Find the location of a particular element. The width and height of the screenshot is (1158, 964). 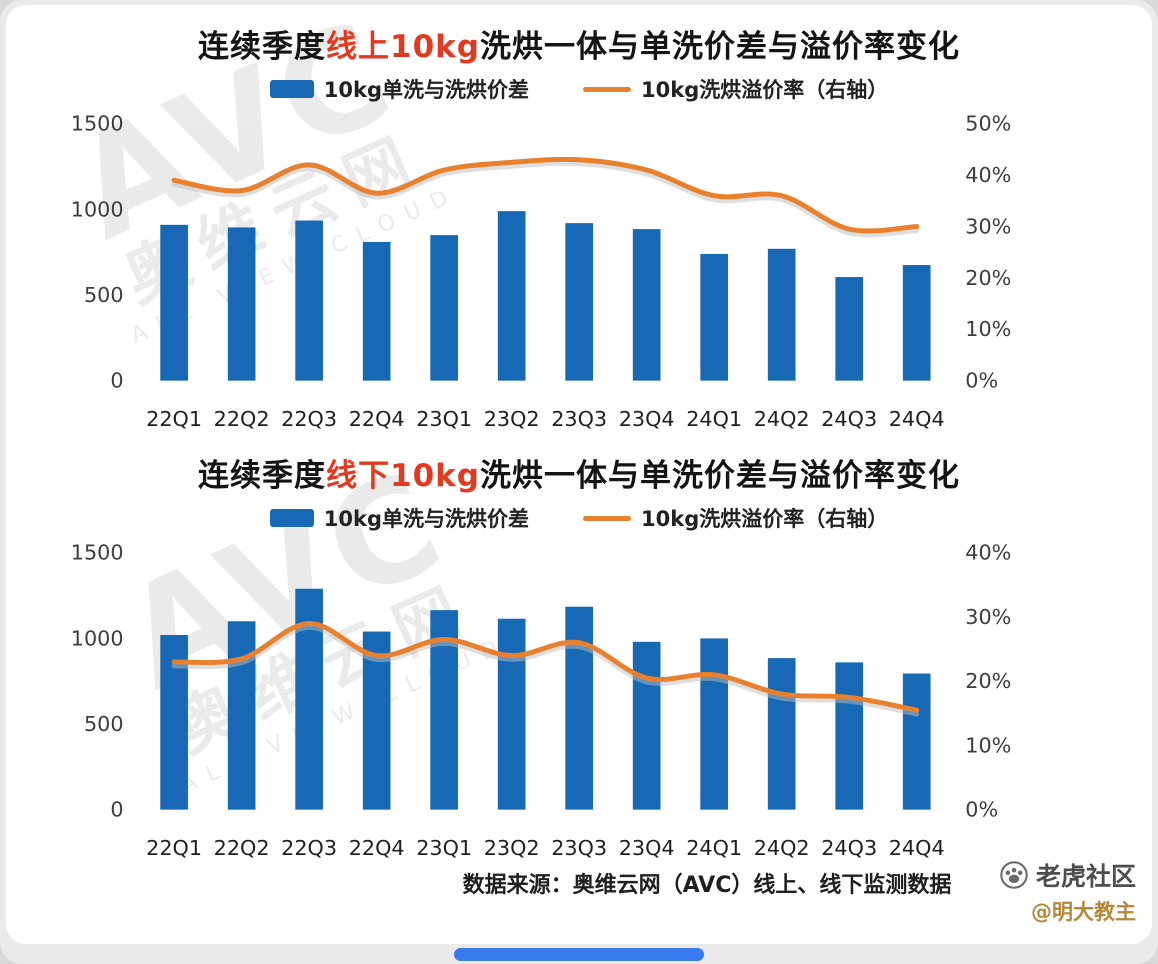

right-axis-tick-label: 50% is located at coordinates (988, 124).